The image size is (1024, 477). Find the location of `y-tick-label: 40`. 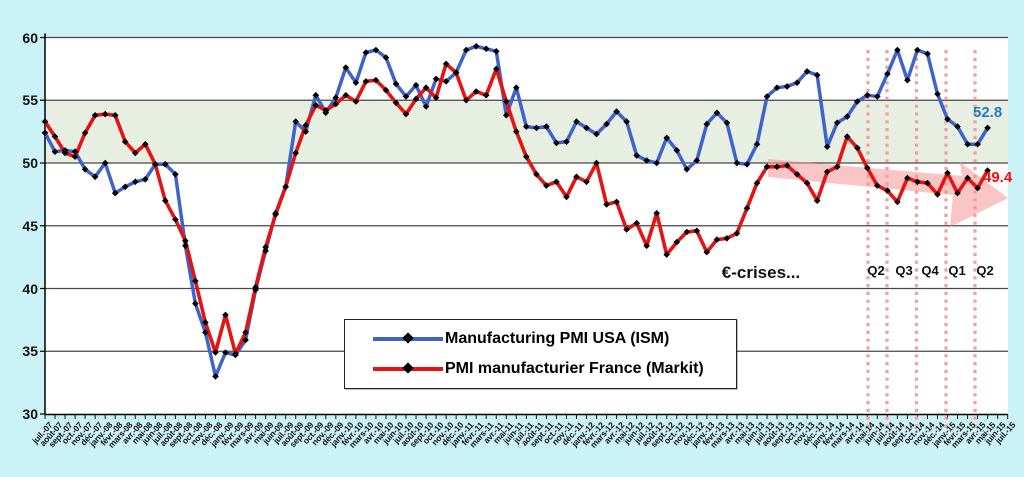

y-tick-label: 40 is located at coordinates (30, 288).